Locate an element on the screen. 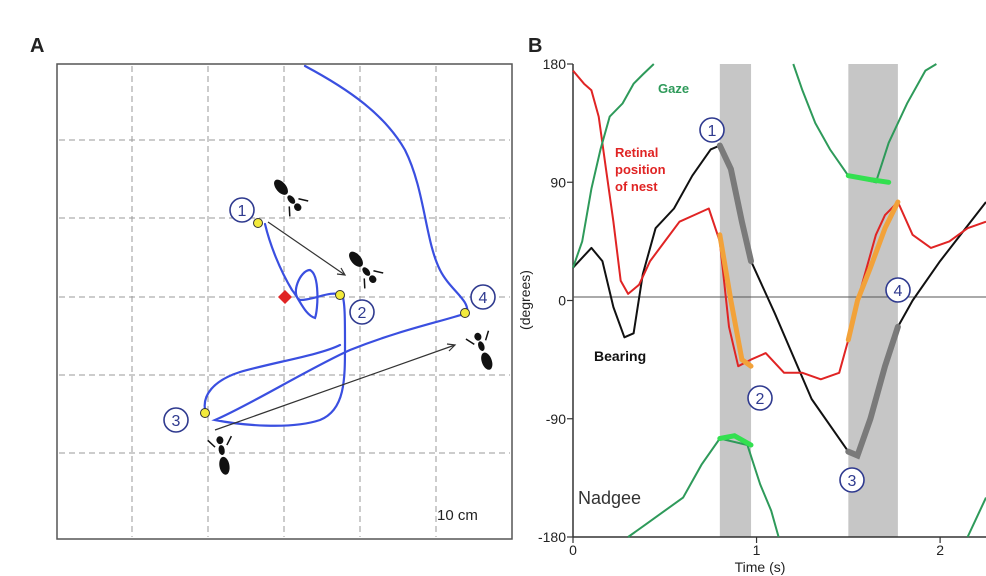 The height and width of the screenshot is (576, 986). panel-b-markers: 1 2 3 4 is located at coordinates (805, 305).